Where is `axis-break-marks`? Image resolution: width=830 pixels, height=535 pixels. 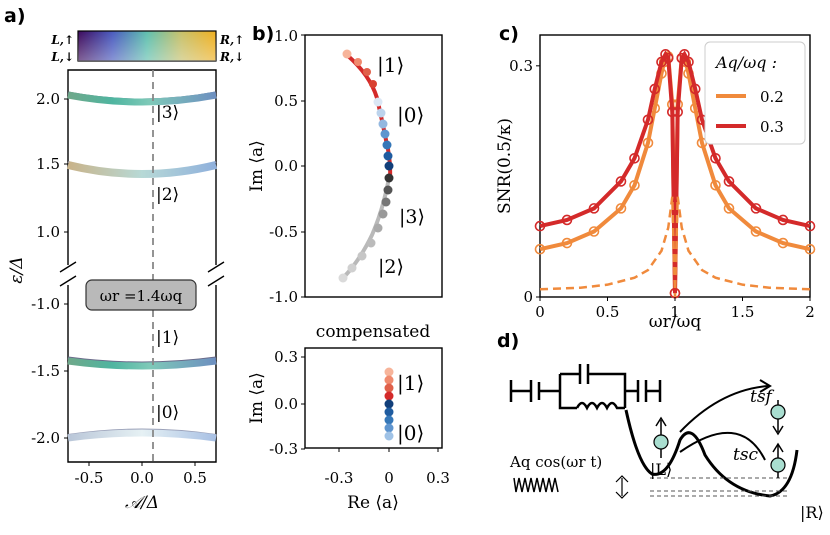
axis-break-marks is located at coordinates (142, 274).